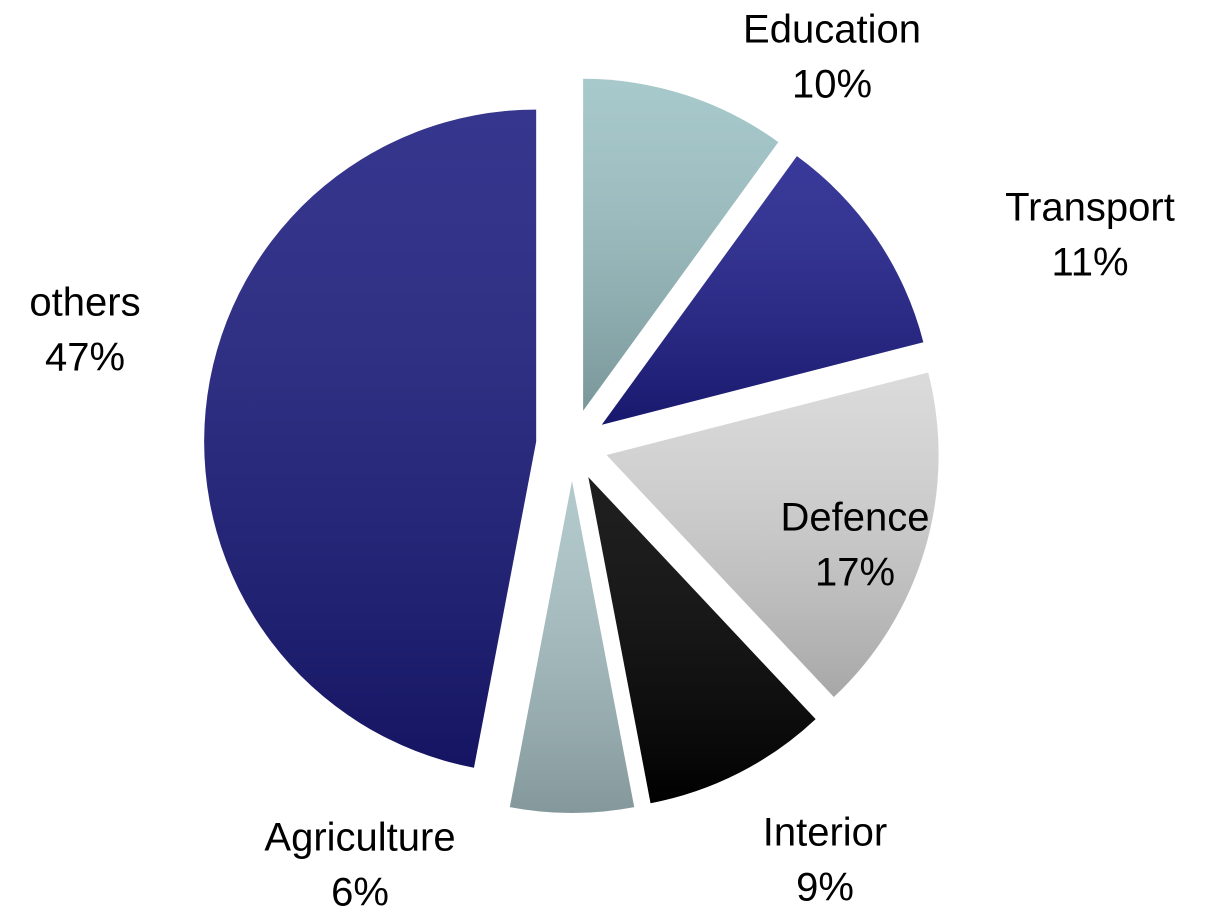 This screenshot has width=1227, height=921. Describe the element at coordinates (1089, 263) in the screenshot. I see `slice-value-label: 11%` at that location.